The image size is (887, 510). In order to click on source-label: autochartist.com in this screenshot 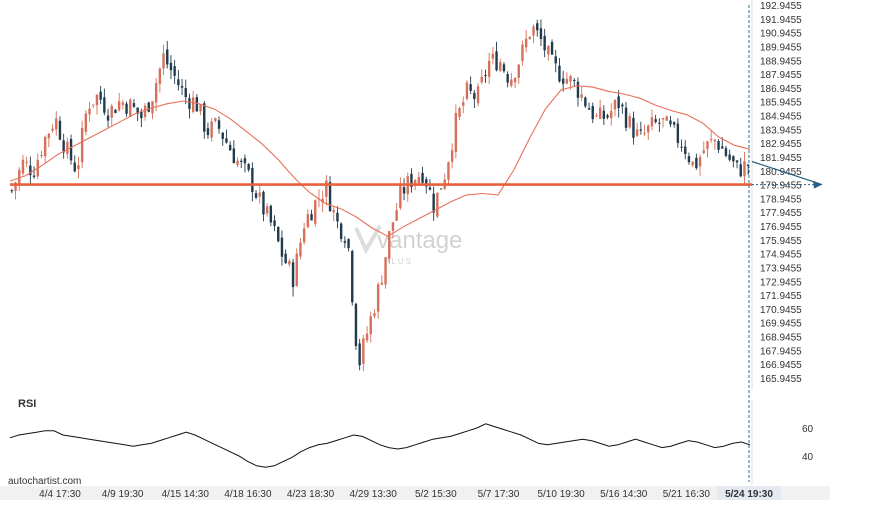, I will do `click(44, 481)`.